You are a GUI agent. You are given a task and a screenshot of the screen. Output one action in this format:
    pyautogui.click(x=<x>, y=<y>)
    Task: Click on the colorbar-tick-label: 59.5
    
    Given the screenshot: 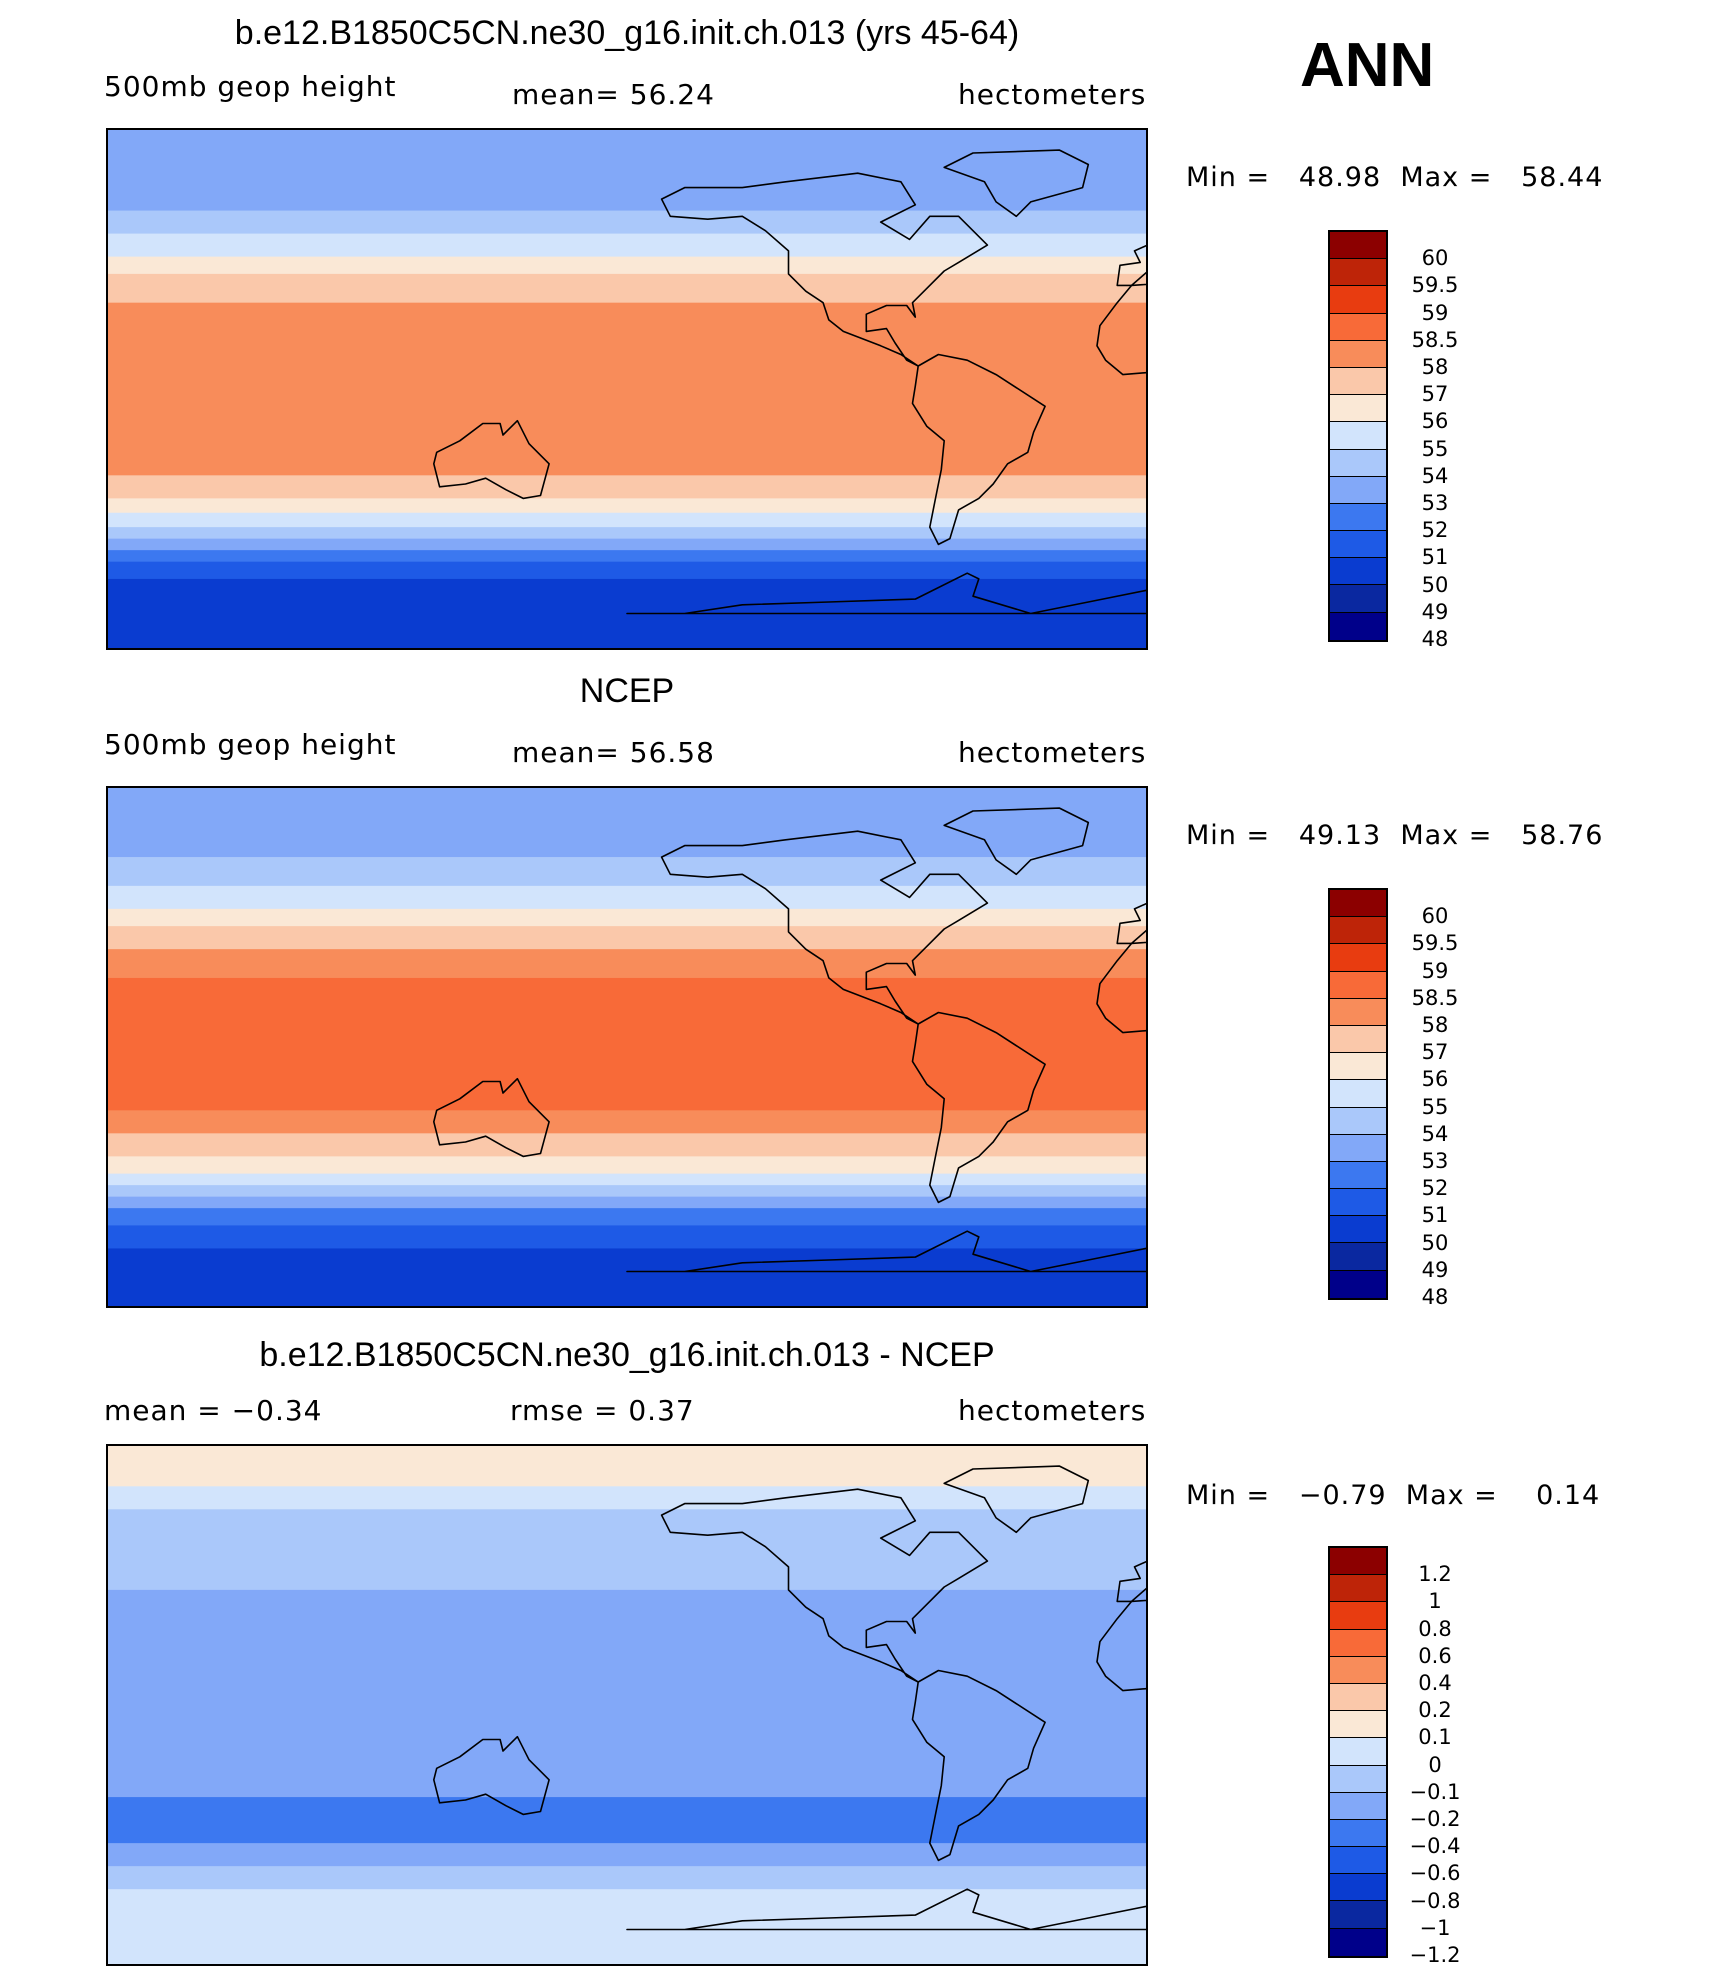 What is the action you would take?
    pyautogui.click(x=1435, y=943)
    